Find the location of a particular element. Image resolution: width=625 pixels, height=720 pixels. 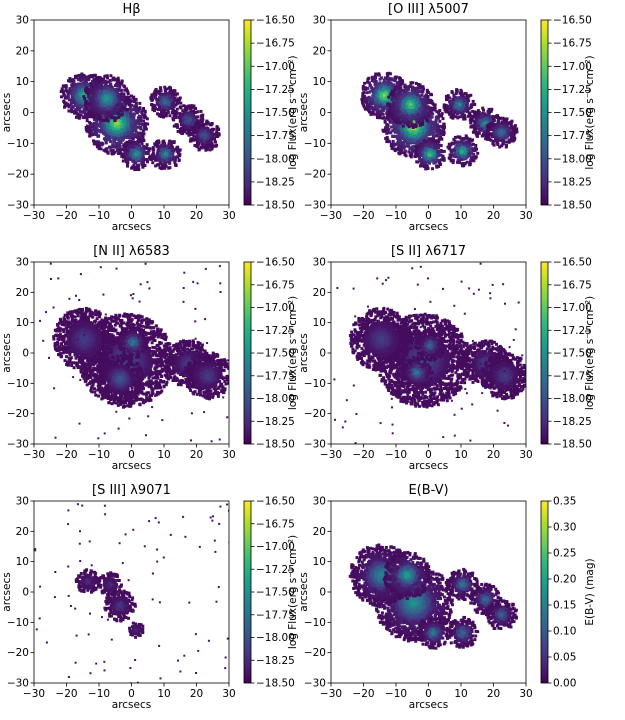

panel-title: [O III] λ5007 is located at coordinates (428, 9).